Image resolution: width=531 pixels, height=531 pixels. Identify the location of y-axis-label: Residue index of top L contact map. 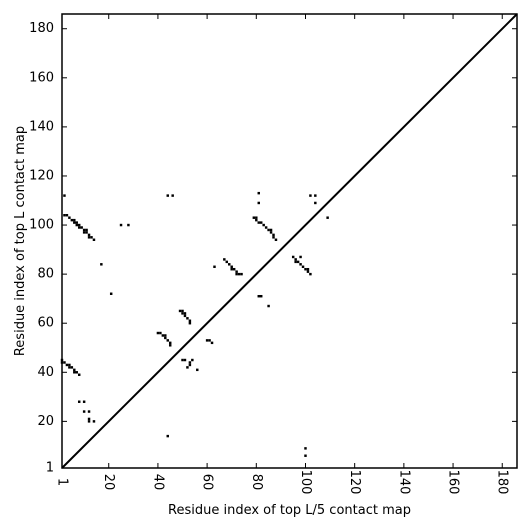
(20, 241).